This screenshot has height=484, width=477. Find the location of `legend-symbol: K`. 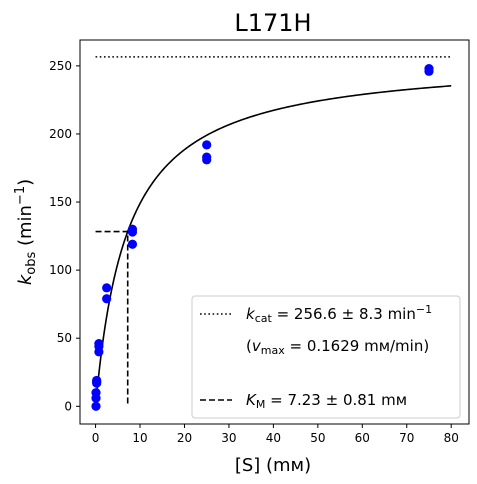

legend-symbol: K is located at coordinates (251, 400).